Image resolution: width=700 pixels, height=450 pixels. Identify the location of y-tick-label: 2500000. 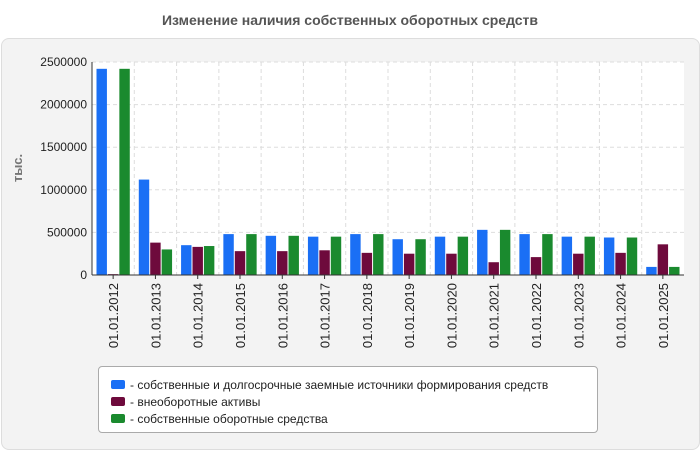
(63, 62).